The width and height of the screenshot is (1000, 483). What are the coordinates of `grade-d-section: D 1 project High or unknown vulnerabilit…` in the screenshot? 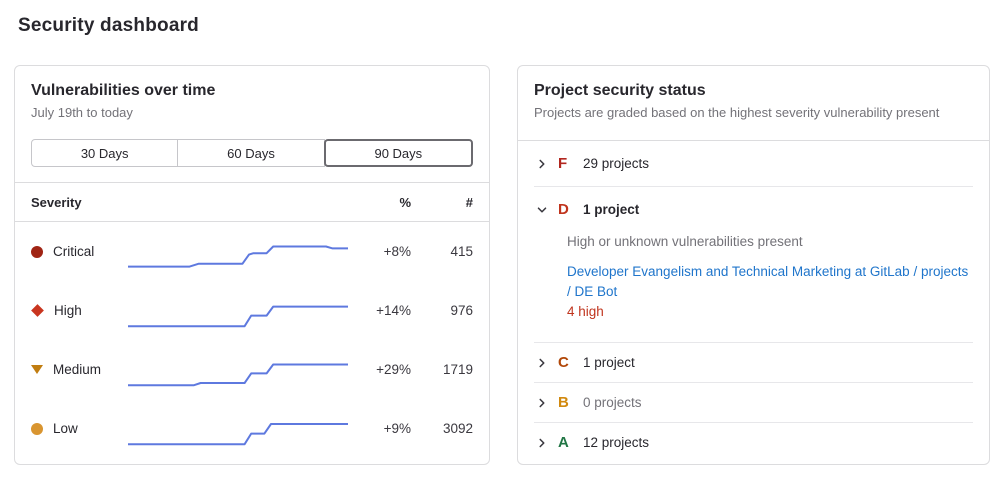 It's located at (753, 265).